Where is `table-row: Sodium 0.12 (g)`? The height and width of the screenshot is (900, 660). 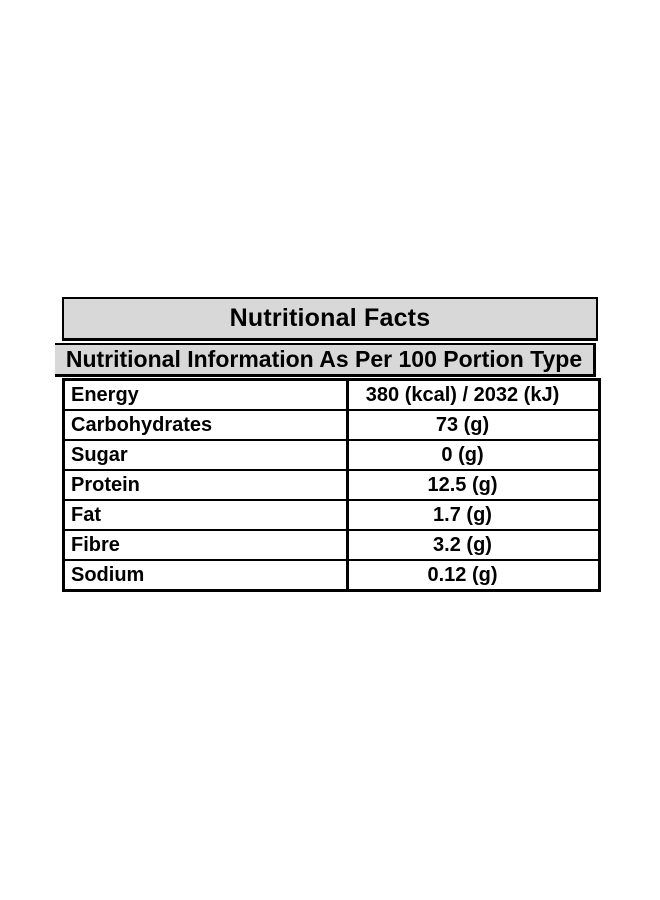 table-row: Sodium 0.12 (g) is located at coordinates (331, 575).